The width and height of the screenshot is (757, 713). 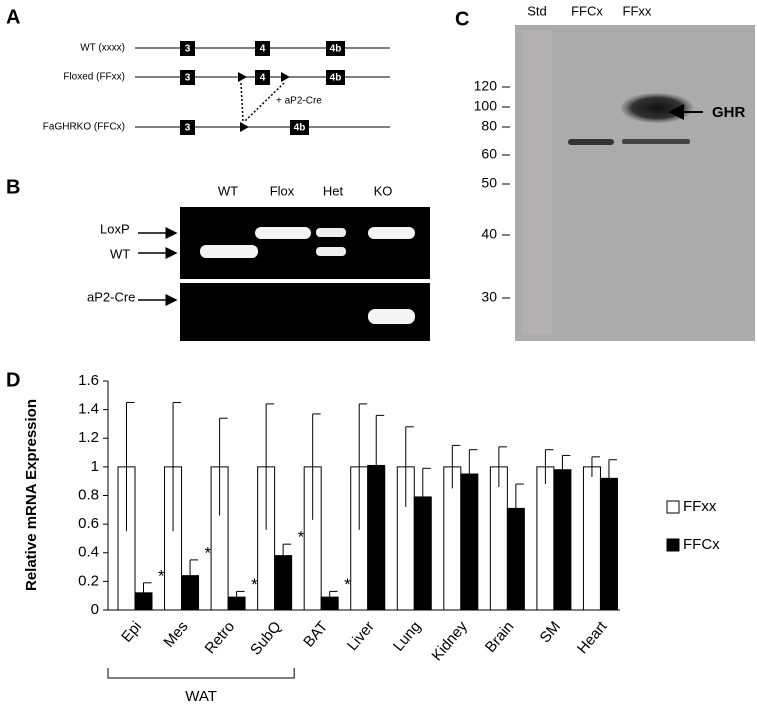 I want to click on x-tick-label: SubQ, so click(x=266, y=638).